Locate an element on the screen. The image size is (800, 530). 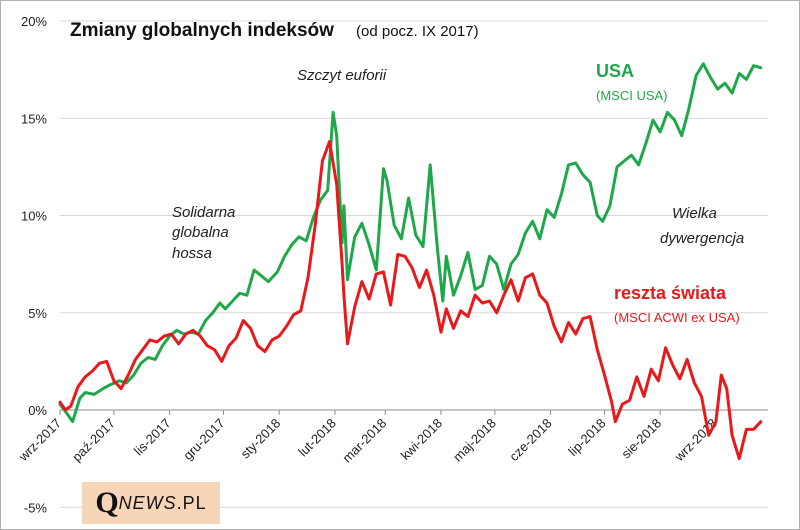
x-tick-label: gru-2017 is located at coordinates (203, 439).